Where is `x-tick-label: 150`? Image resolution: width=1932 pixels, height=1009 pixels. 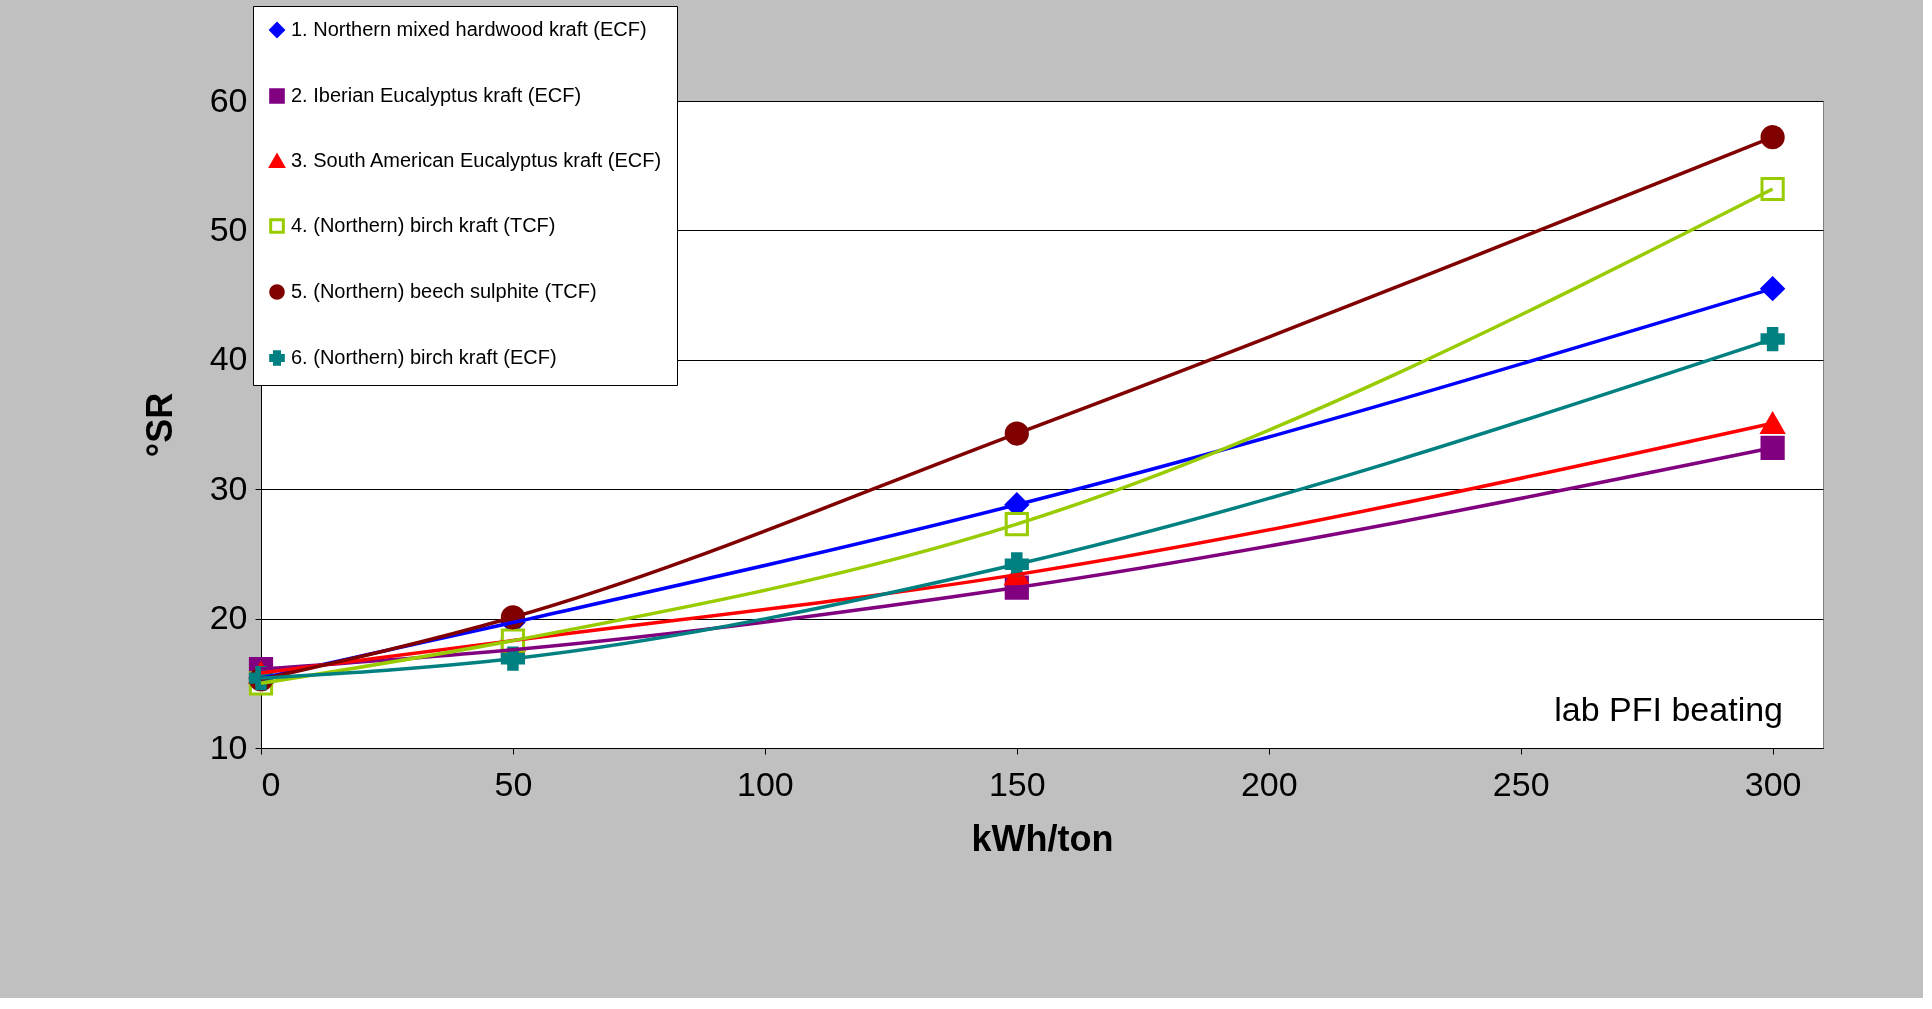 x-tick-label: 150 is located at coordinates (1017, 783).